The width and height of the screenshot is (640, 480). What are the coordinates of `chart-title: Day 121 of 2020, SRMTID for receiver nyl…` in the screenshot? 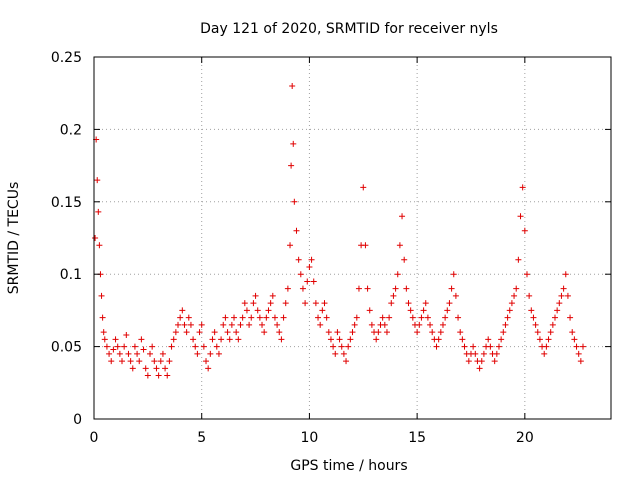 It's located at (349, 29).